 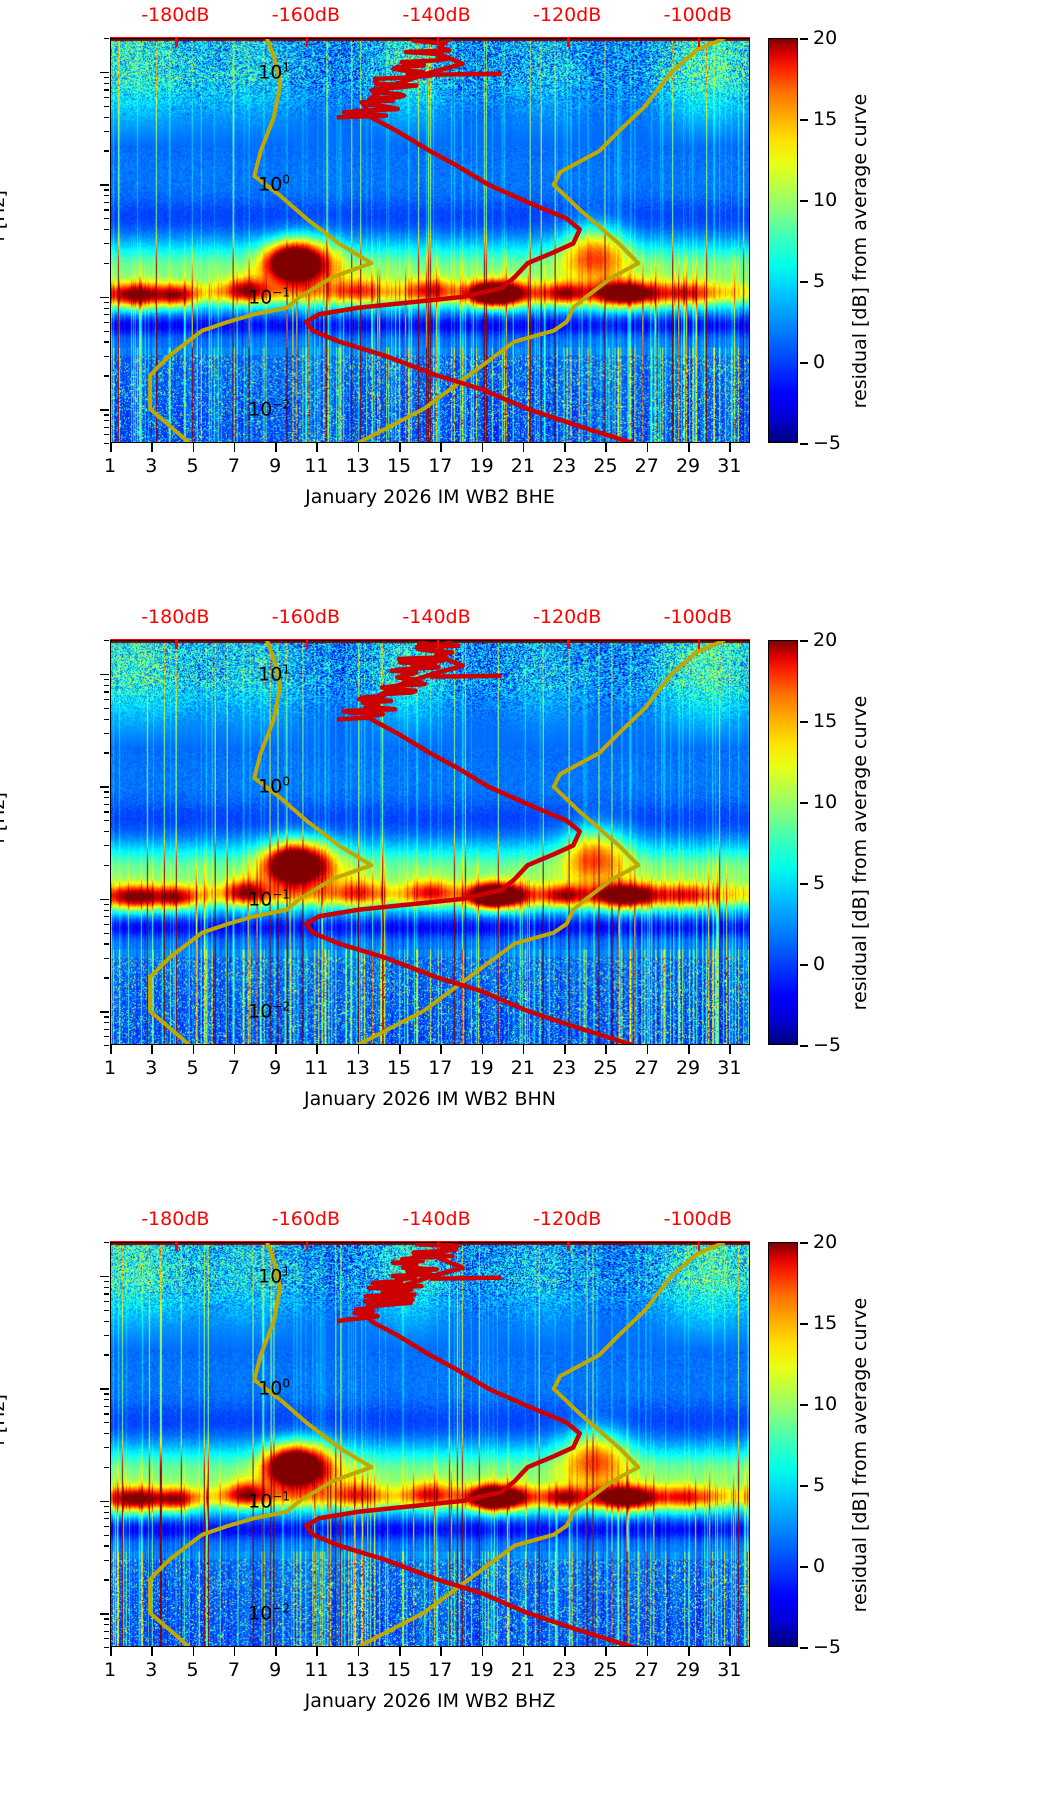 What do you see at coordinates (605, 1670) in the screenshot?
I see `x-axis-tick-label: 25` at bounding box center [605, 1670].